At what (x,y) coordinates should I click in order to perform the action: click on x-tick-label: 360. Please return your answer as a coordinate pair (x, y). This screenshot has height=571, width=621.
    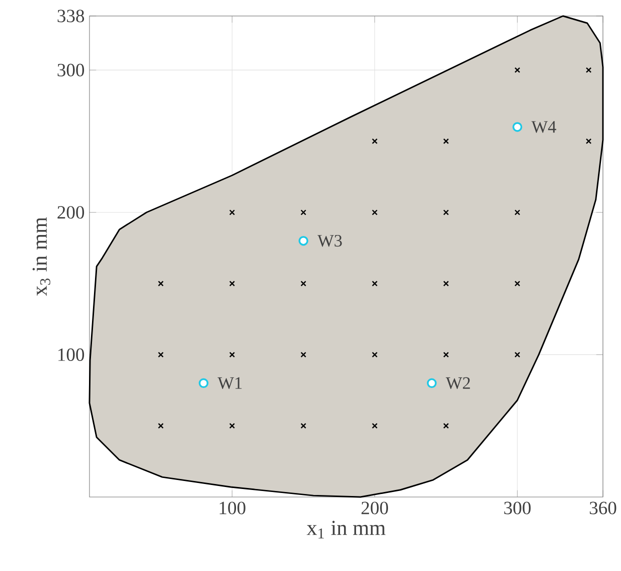
    Looking at the image, I should click on (603, 508).